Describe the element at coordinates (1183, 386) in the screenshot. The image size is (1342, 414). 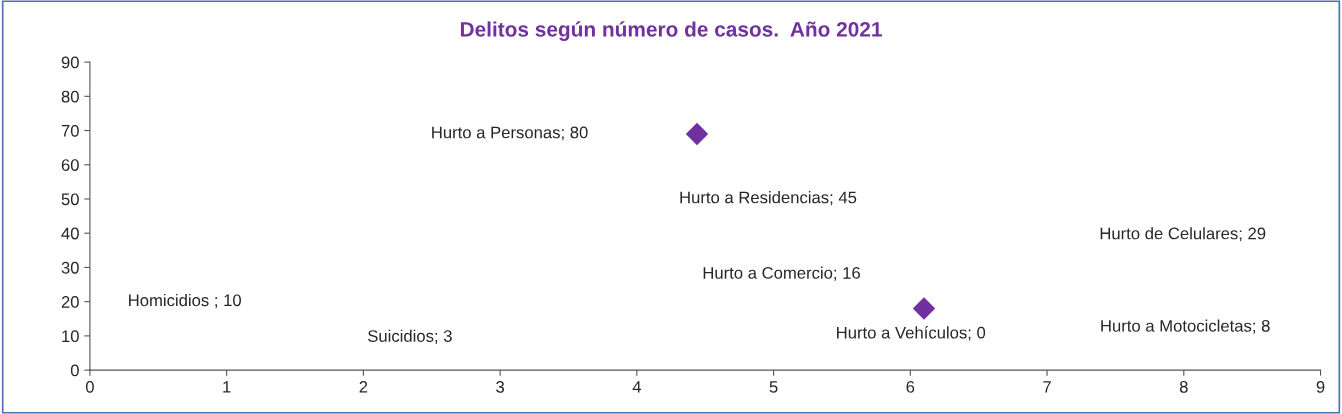
I see `x-tick-label: 8` at that location.